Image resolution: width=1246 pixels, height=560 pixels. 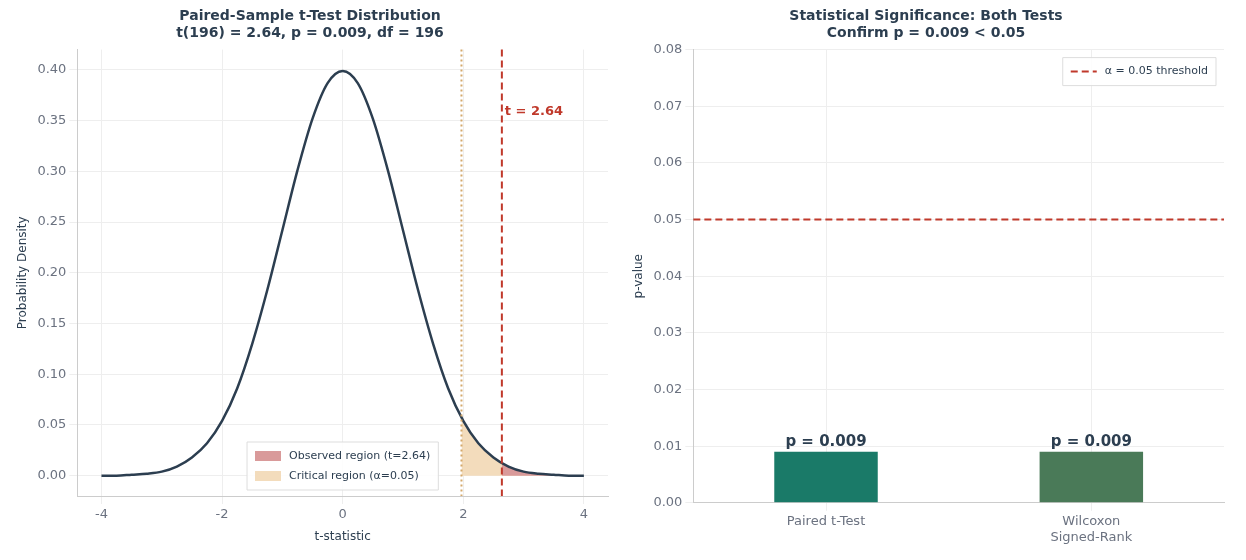 I want to click on y-tick-label: 0.10, so click(x=52, y=373).